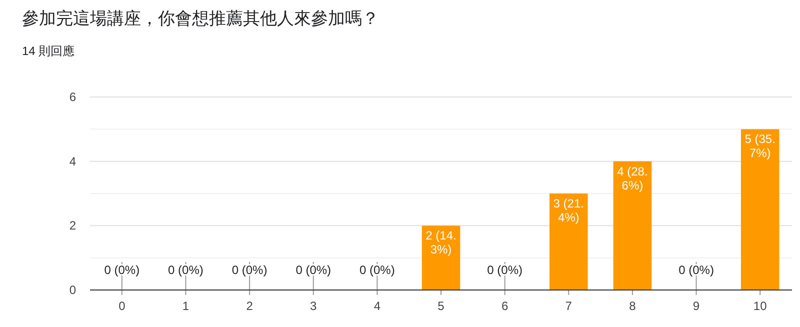 This screenshot has width=800, height=327. What do you see at coordinates (760, 146) in the screenshot?
I see `data-label: 5 (35.7%)` at bounding box center [760, 146].